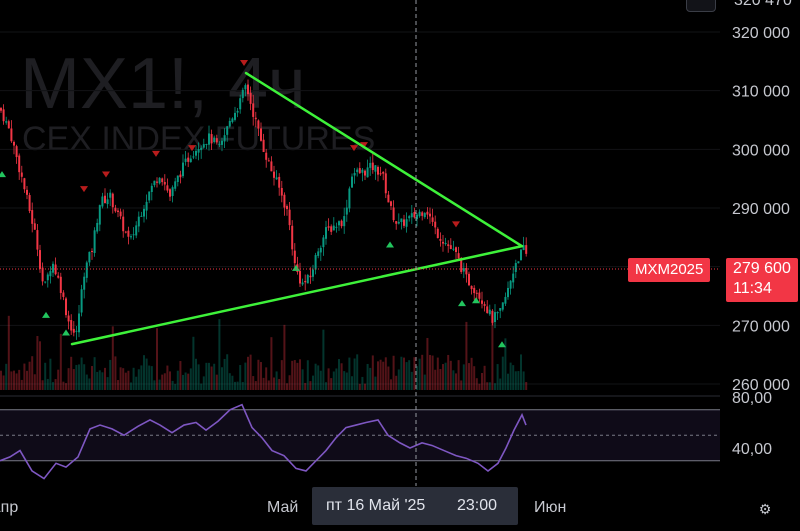 This screenshot has width=800, height=531. I want to click on bar-countdown: 11:34, so click(752, 288).